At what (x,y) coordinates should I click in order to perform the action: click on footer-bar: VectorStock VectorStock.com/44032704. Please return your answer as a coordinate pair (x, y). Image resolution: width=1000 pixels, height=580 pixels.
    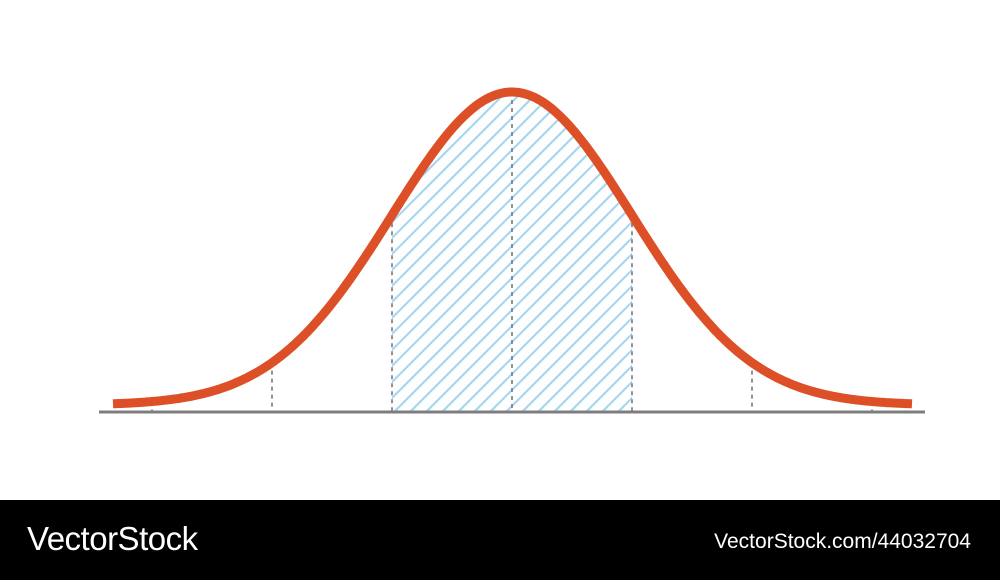
    Looking at the image, I should click on (500, 540).